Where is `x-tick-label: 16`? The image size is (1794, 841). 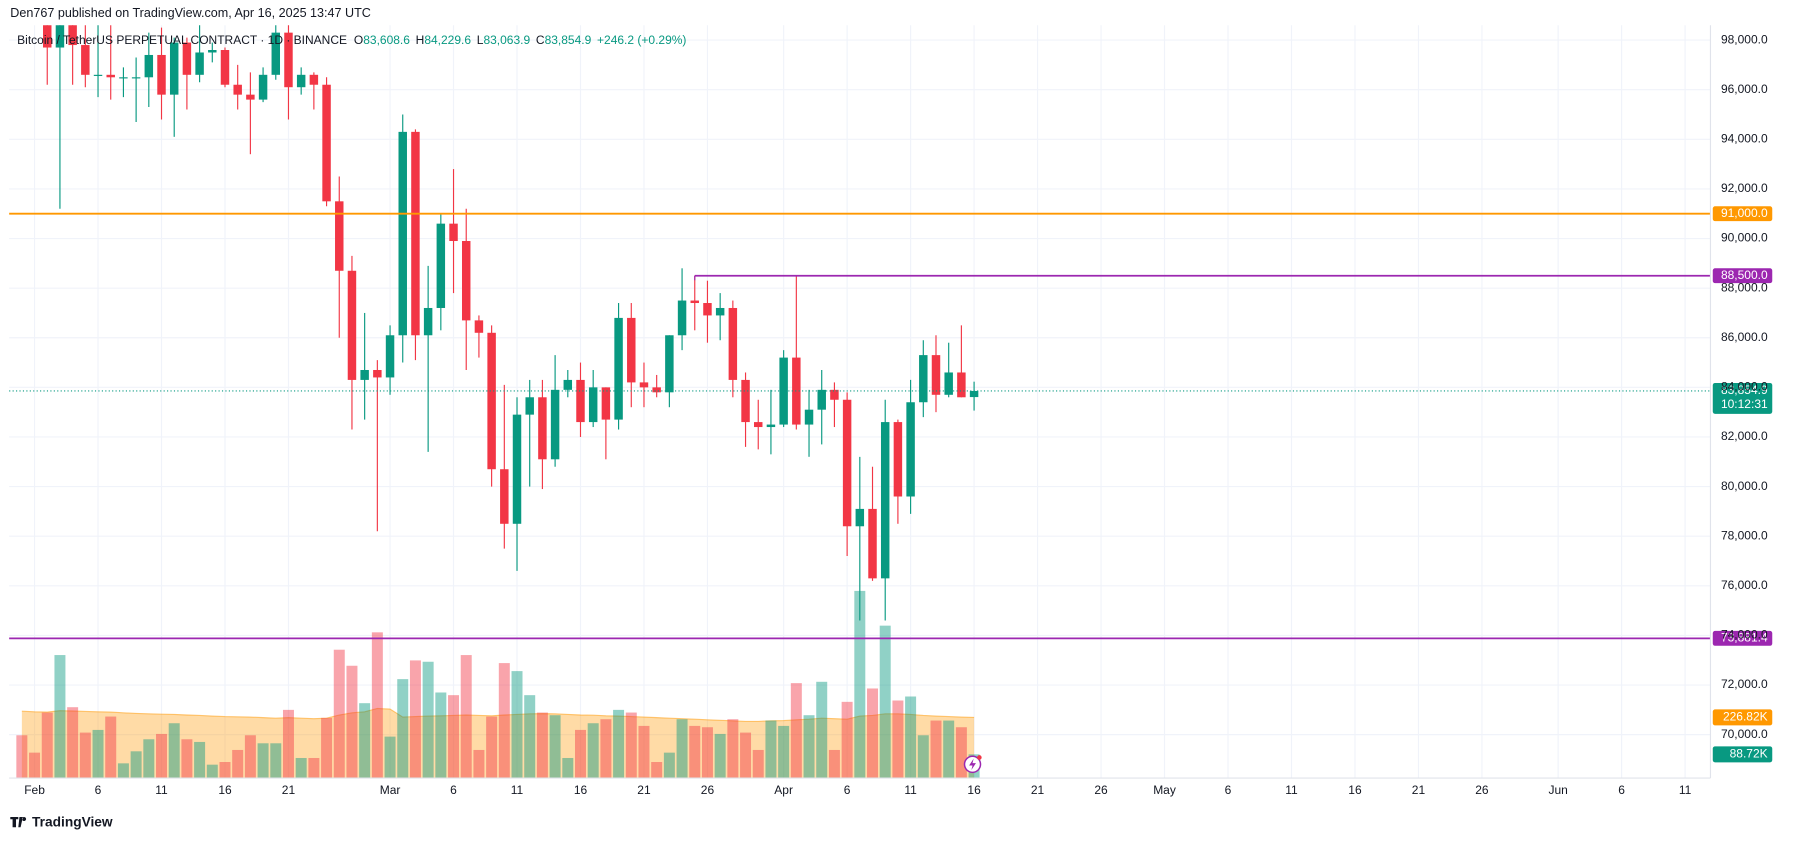 x-tick-label: 16 is located at coordinates (581, 790).